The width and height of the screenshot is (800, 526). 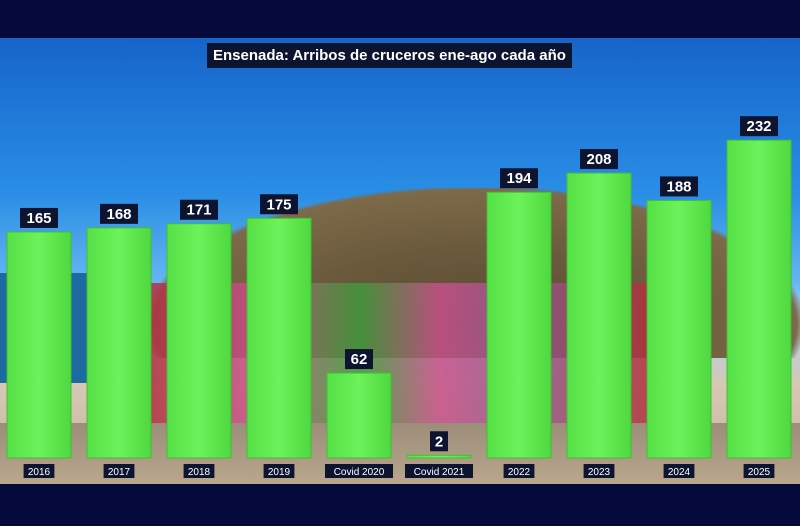 I want to click on data-label: 175, so click(x=278, y=204).